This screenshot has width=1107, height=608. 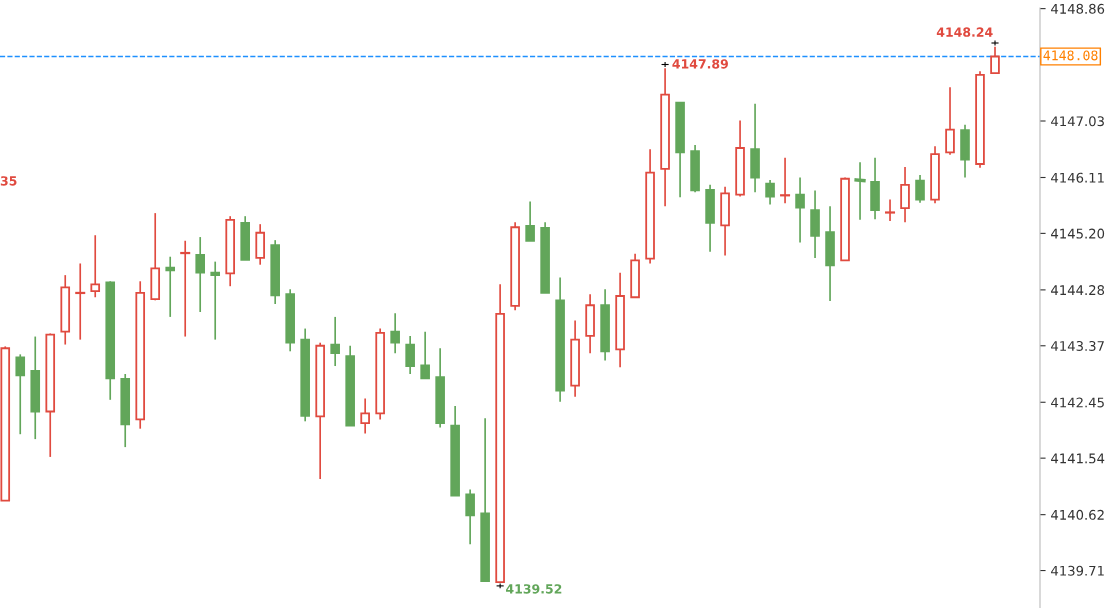 I want to click on annotation: 4147.89, so click(x=700, y=64).